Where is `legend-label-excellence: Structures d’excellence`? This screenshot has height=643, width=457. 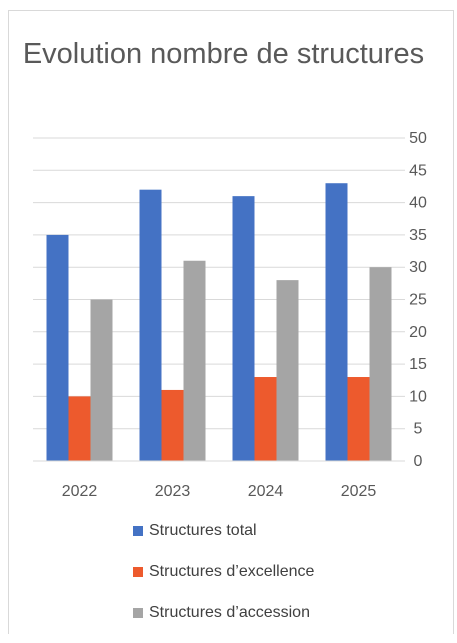
legend-label-excellence: Structures d’excellence is located at coordinates (232, 571).